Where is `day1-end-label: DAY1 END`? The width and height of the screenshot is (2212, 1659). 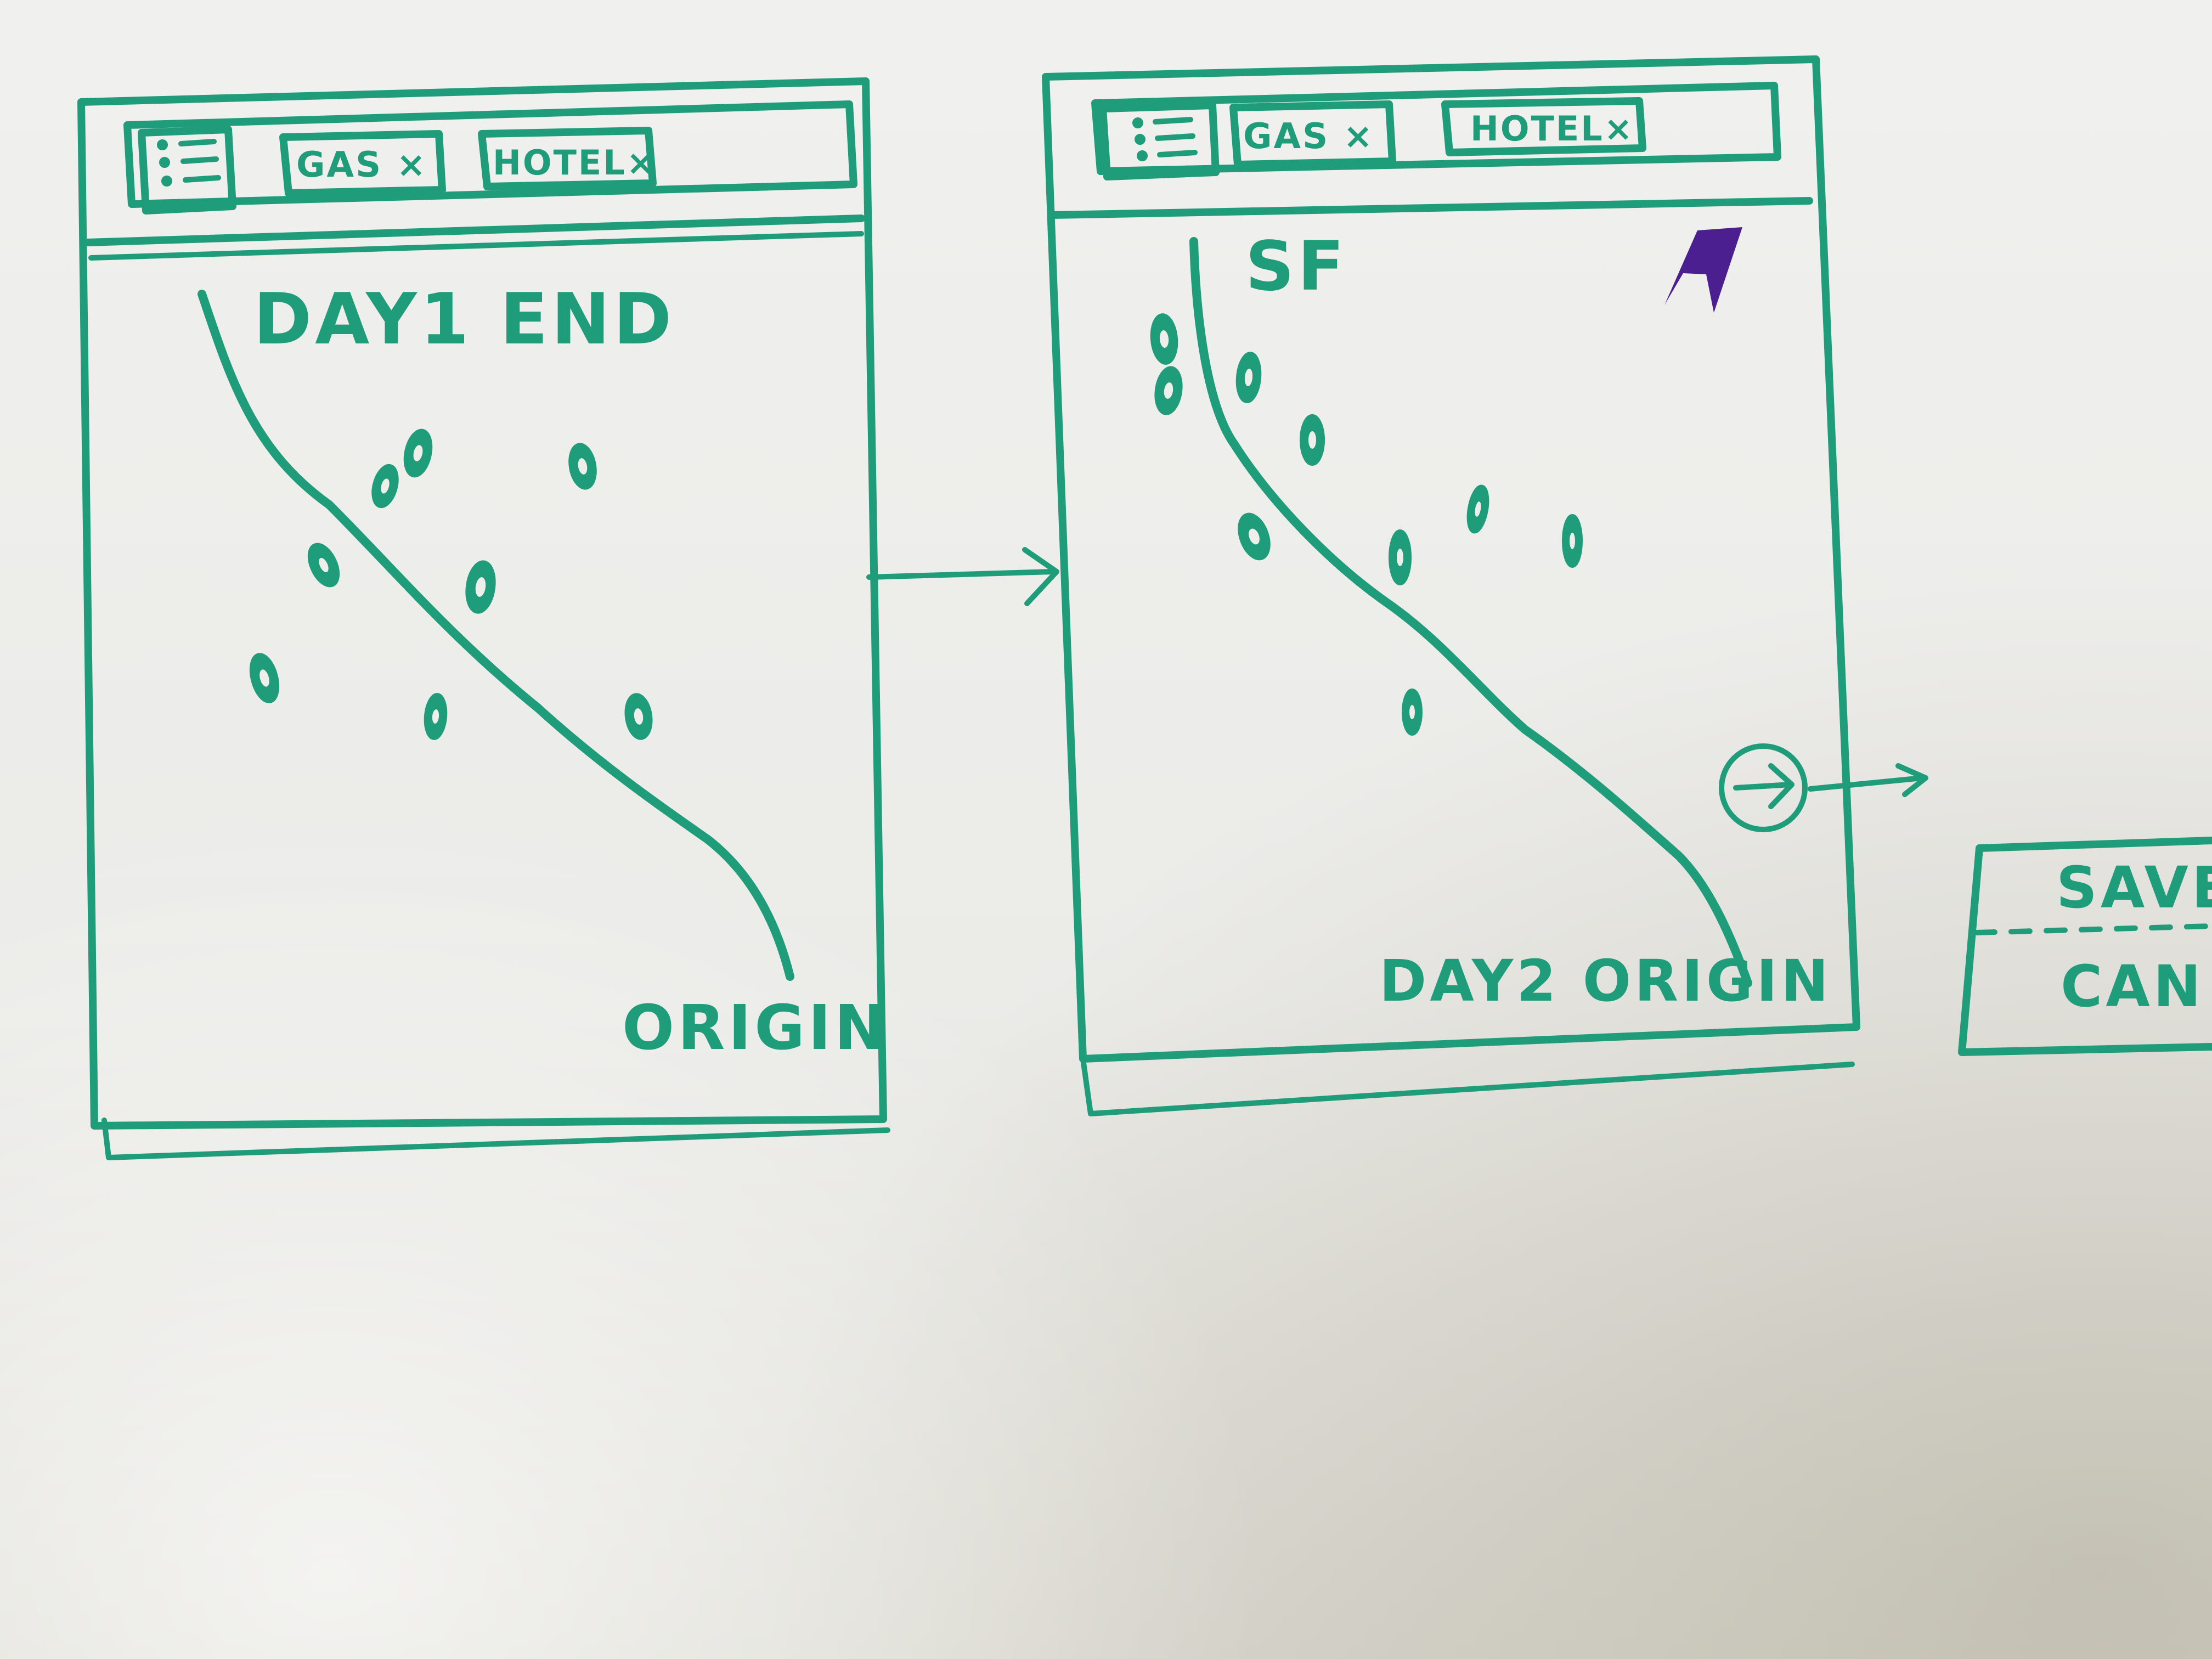
day1-end-label: DAY1 END is located at coordinates (464, 319).